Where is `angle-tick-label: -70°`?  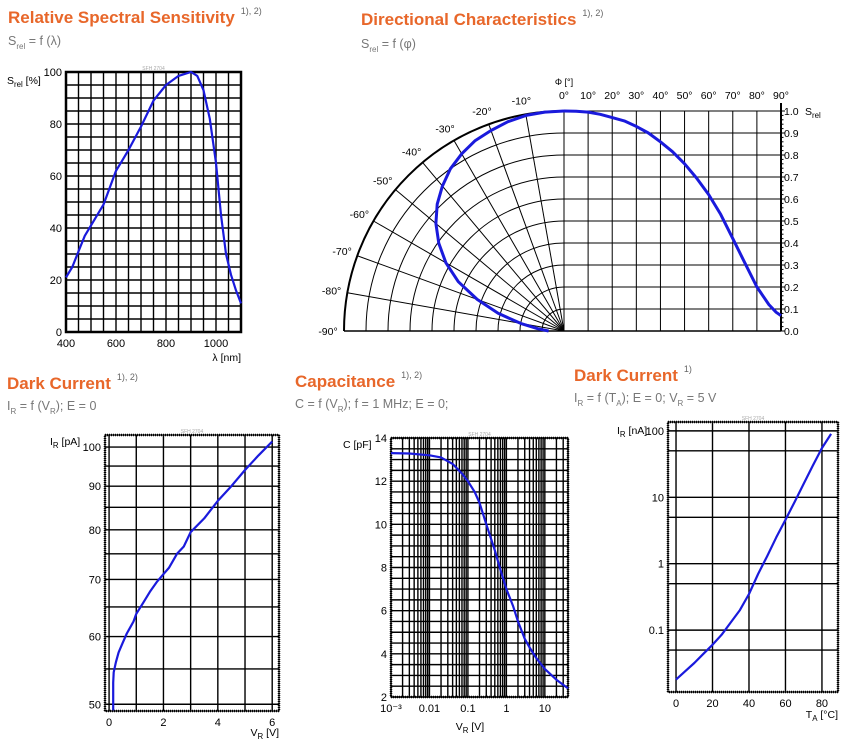
angle-tick-label: -70° is located at coordinates (341, 252).